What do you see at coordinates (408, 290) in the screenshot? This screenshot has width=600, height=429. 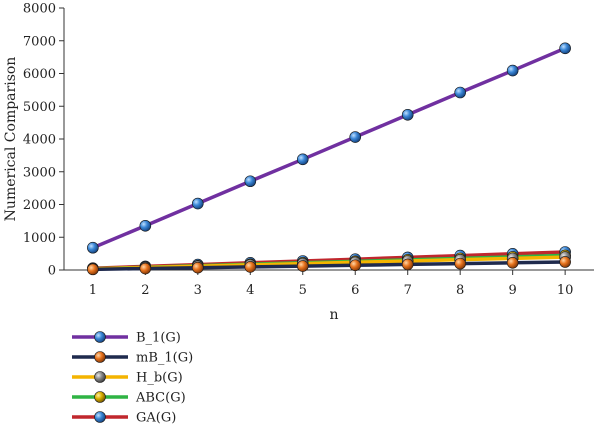 I see `x-tick-label: 7` at bounding box center [408, 290].